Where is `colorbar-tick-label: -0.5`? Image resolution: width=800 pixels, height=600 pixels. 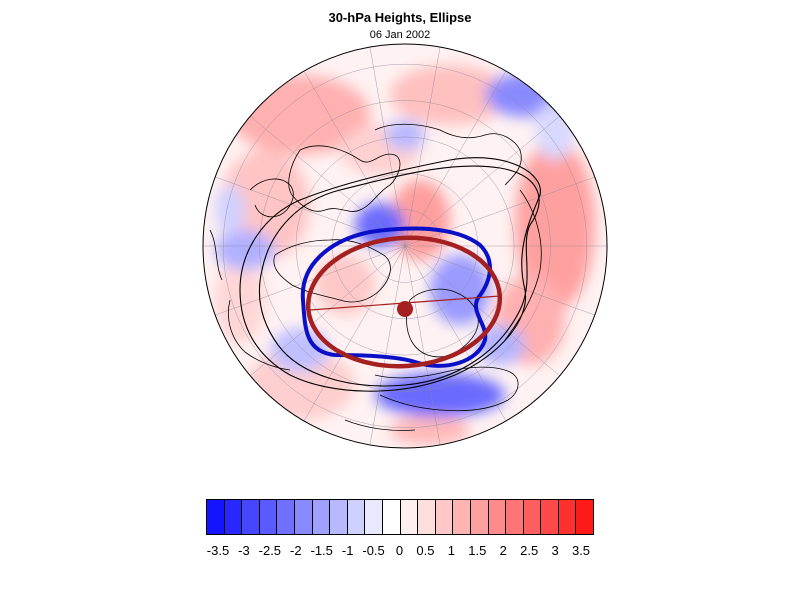
colorbar-tick-label: -0.5 is located at coordinates (373, 550).